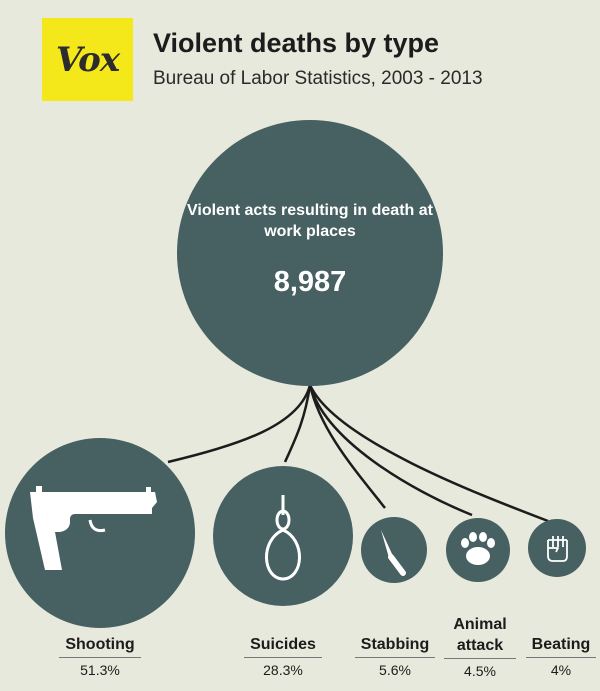 This screenshot has width=600, height=691. I want to click on category-name: Shooting, so click(100, 646).